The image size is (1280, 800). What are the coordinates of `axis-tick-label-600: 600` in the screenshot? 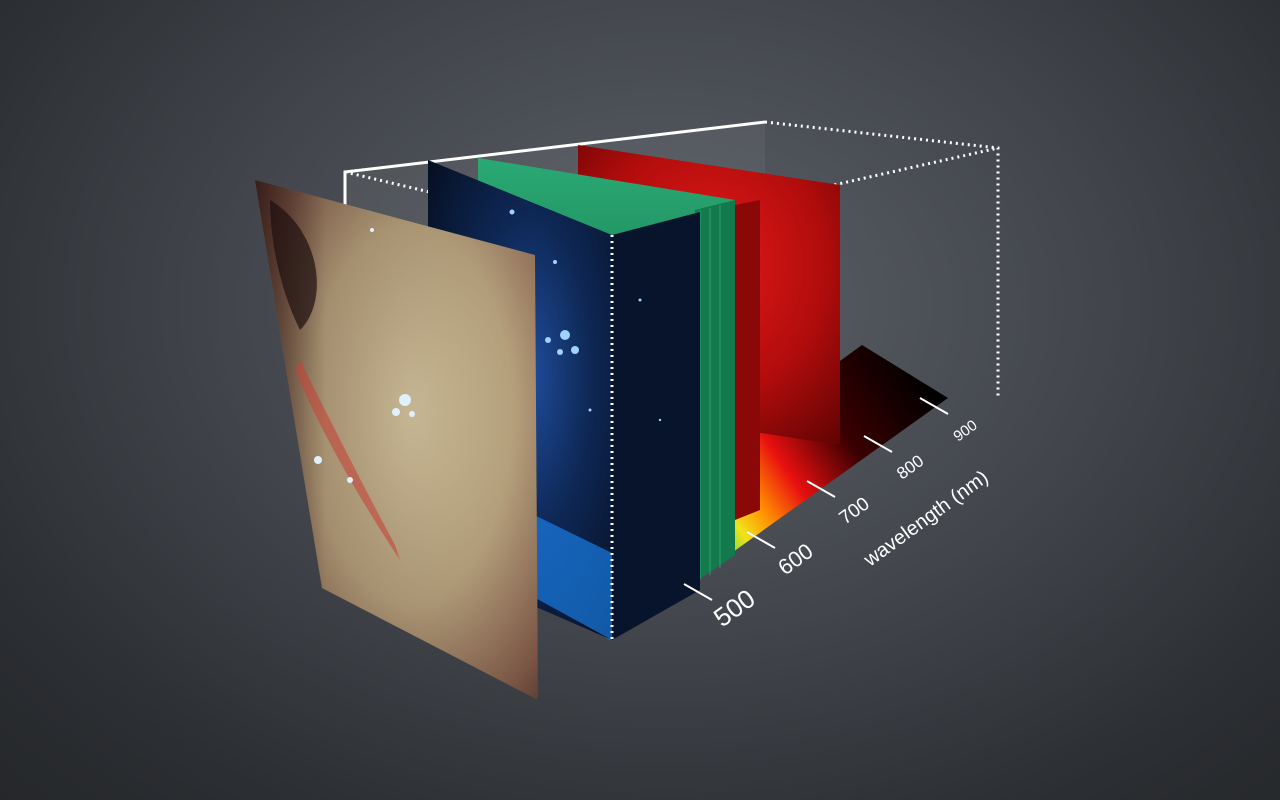 It's located at (795, 559).